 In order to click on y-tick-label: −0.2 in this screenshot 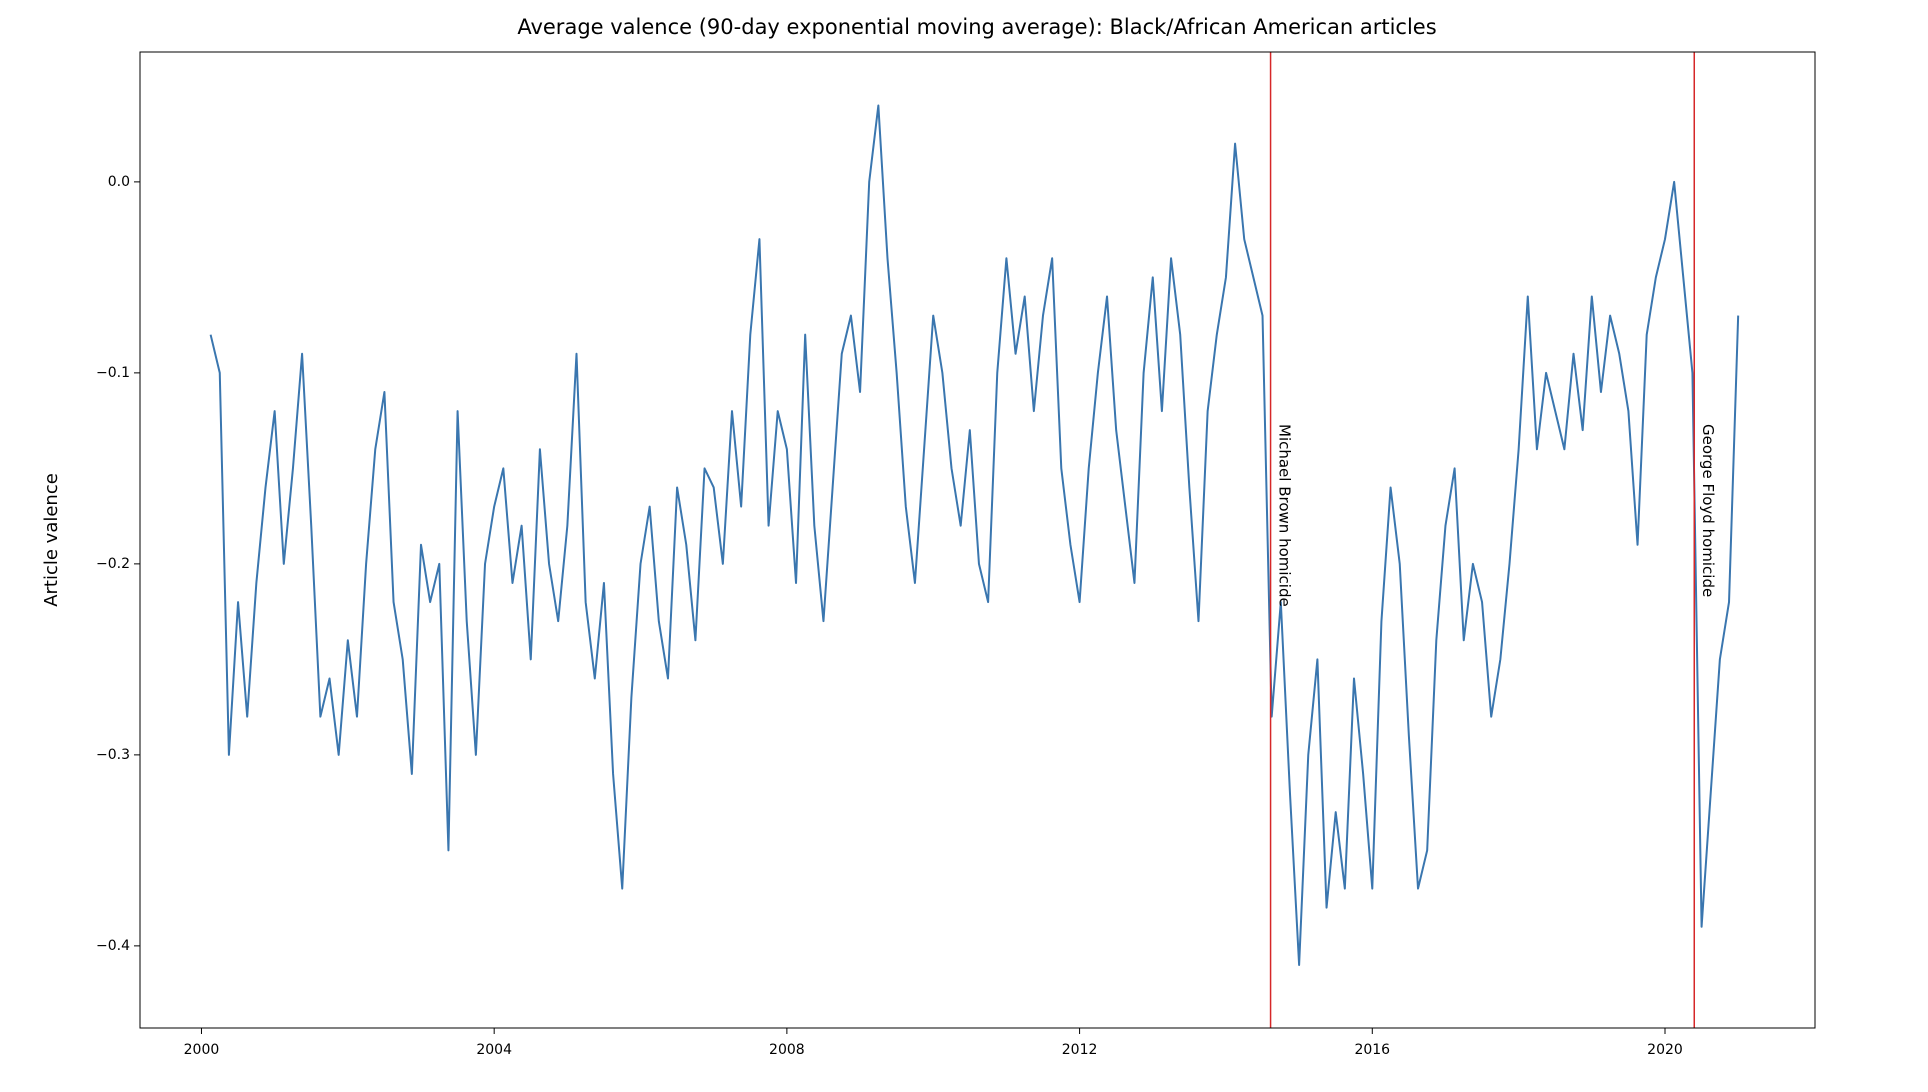, I will do `click(113, 564)`.